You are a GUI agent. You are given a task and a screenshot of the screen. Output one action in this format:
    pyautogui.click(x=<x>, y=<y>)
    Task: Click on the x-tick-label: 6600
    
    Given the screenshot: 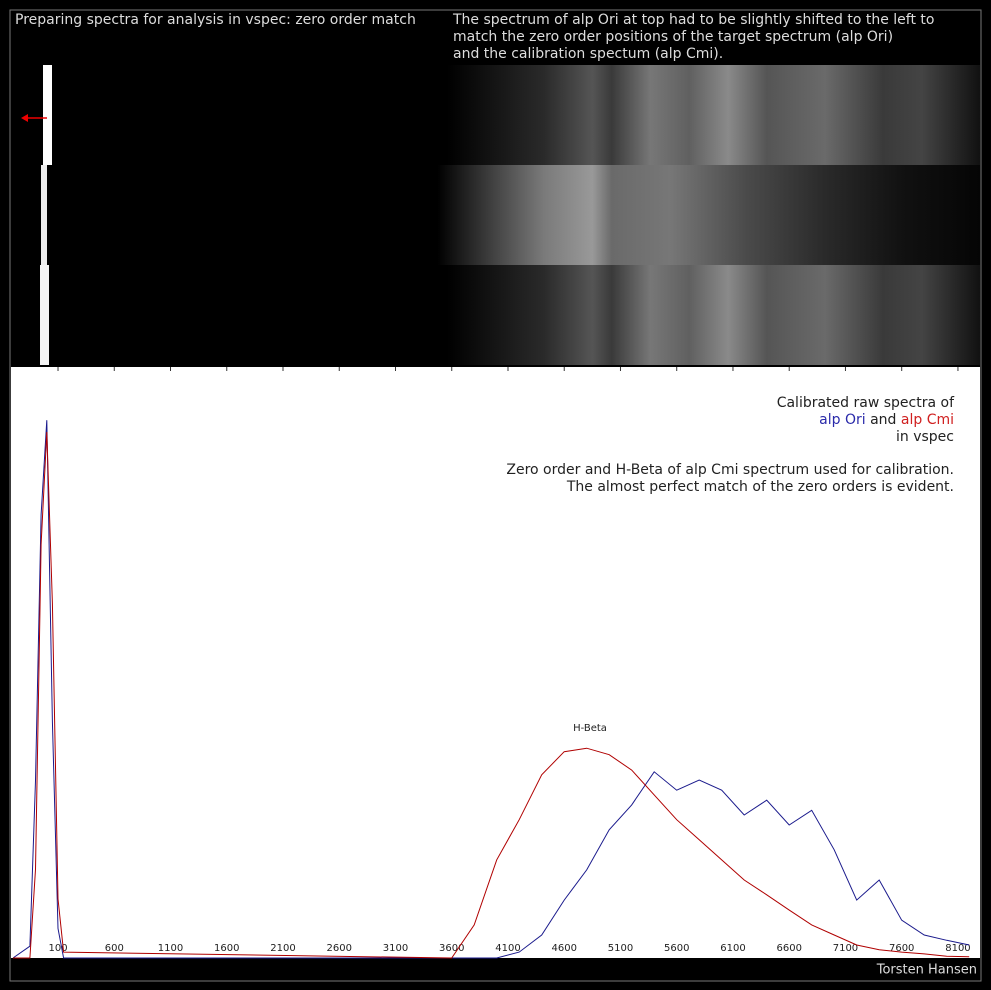 What is the action you would take?
    pyautogui.click(x=788, y=948)
    